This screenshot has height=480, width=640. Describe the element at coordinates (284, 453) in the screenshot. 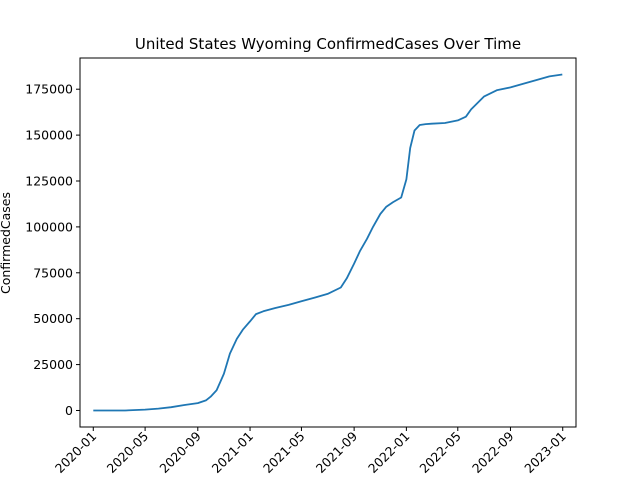

I see `x-tick-label: 2021-05` at that location.